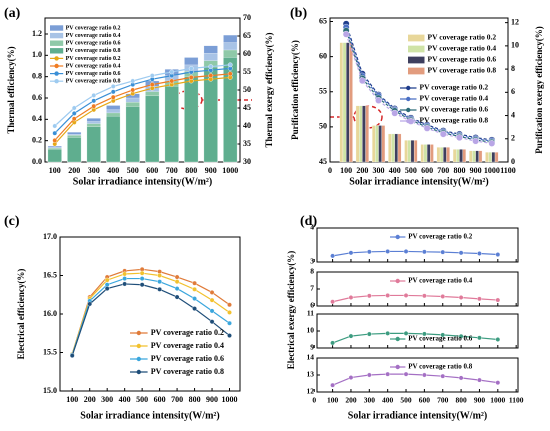 The width and height of the screenshot is (550, 431). What do you see at coordinates (269, 90) in the screenshot?
I see `y2-axis-label: Thermal exergy efficiency(%)` at bounding box center [269, 90].